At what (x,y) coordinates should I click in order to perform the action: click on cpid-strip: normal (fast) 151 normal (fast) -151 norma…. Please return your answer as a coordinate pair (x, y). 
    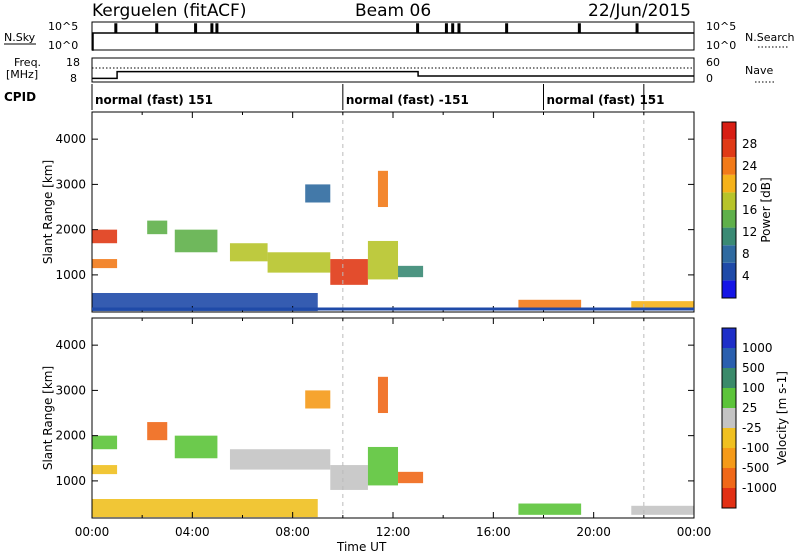
    Looking at the image, I should click on (378, 97).